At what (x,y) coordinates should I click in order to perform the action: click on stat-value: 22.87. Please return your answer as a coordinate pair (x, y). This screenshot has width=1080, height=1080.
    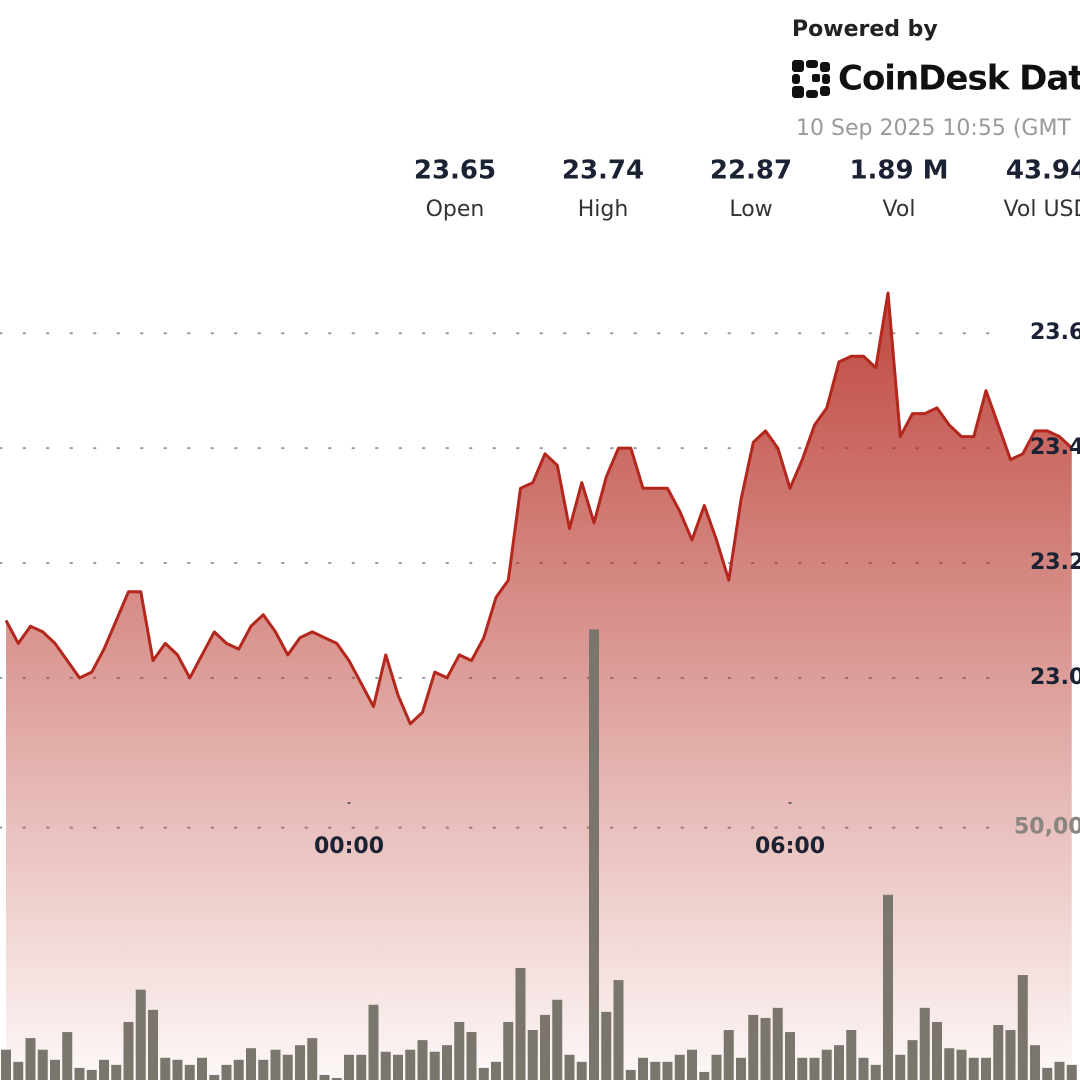
    Looking at the image, I should click on (751, 171).